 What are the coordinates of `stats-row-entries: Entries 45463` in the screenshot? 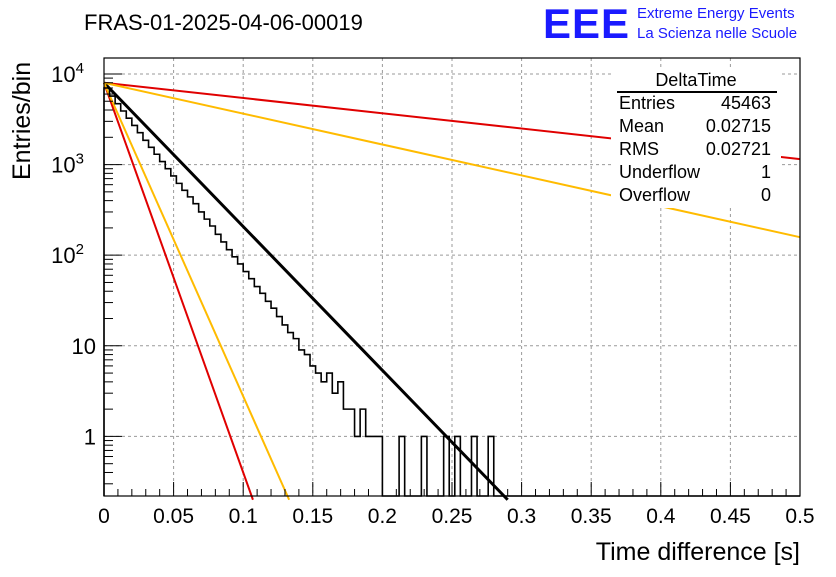 It's located at (695, 104).